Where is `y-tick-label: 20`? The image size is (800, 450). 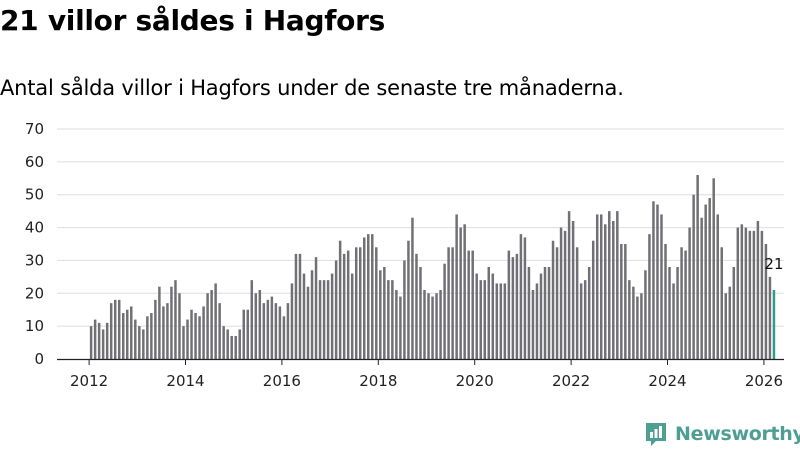 y-tick-label: 20 is located at coordinates (34, 293).